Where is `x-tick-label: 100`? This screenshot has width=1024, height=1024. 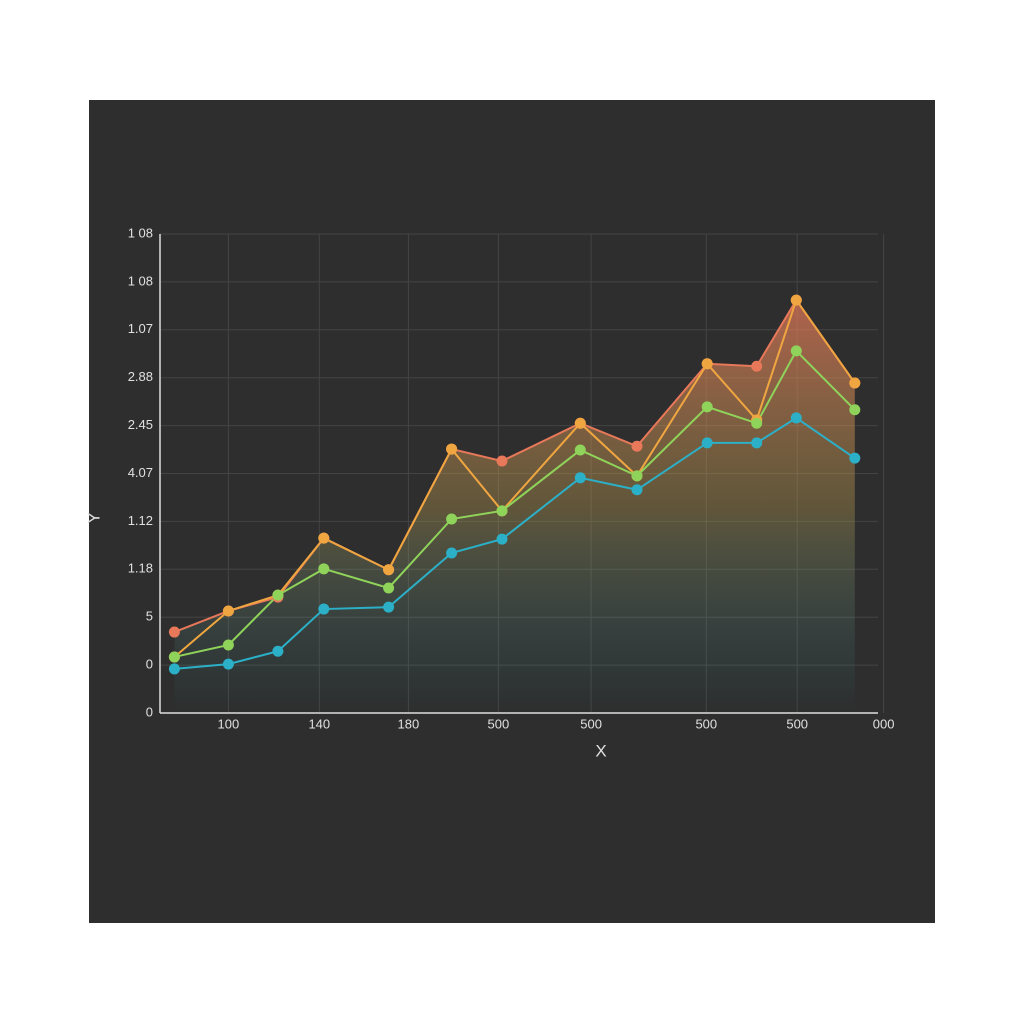 x-tick-label: 100 is located at coordinates (229, 723).